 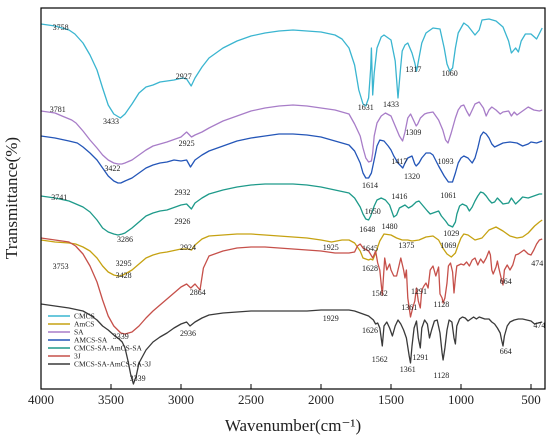 What do you see at coordinates (188, 247) in the screenshot?
I see `peak-label: 2924` at bounding box center [188, 247].